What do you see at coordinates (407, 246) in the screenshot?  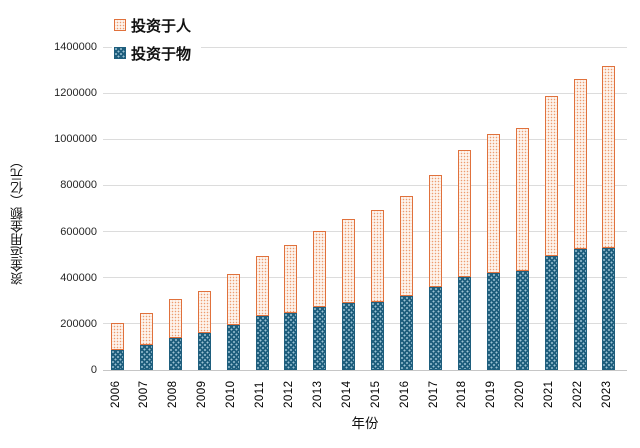 I see `bar-segment-invest-people-2016` at bounding box center [407, 246].